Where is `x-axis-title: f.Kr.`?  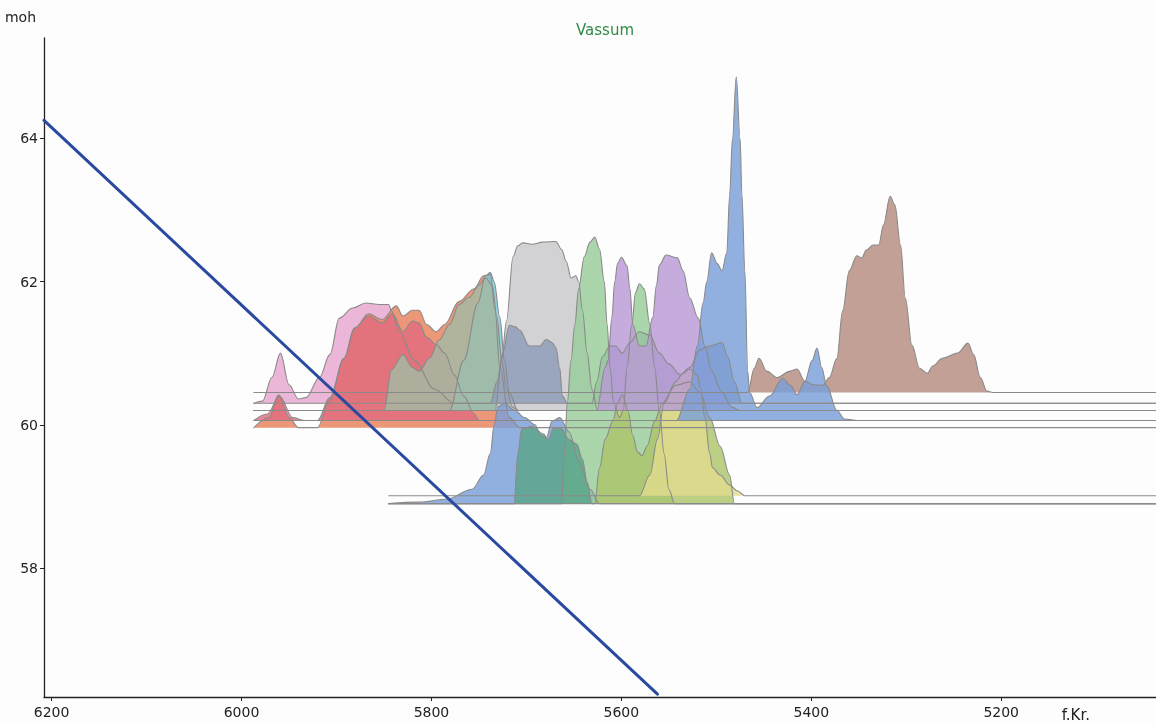 x-axis-title: f.Kr. is located at coordinates (1076, 714).